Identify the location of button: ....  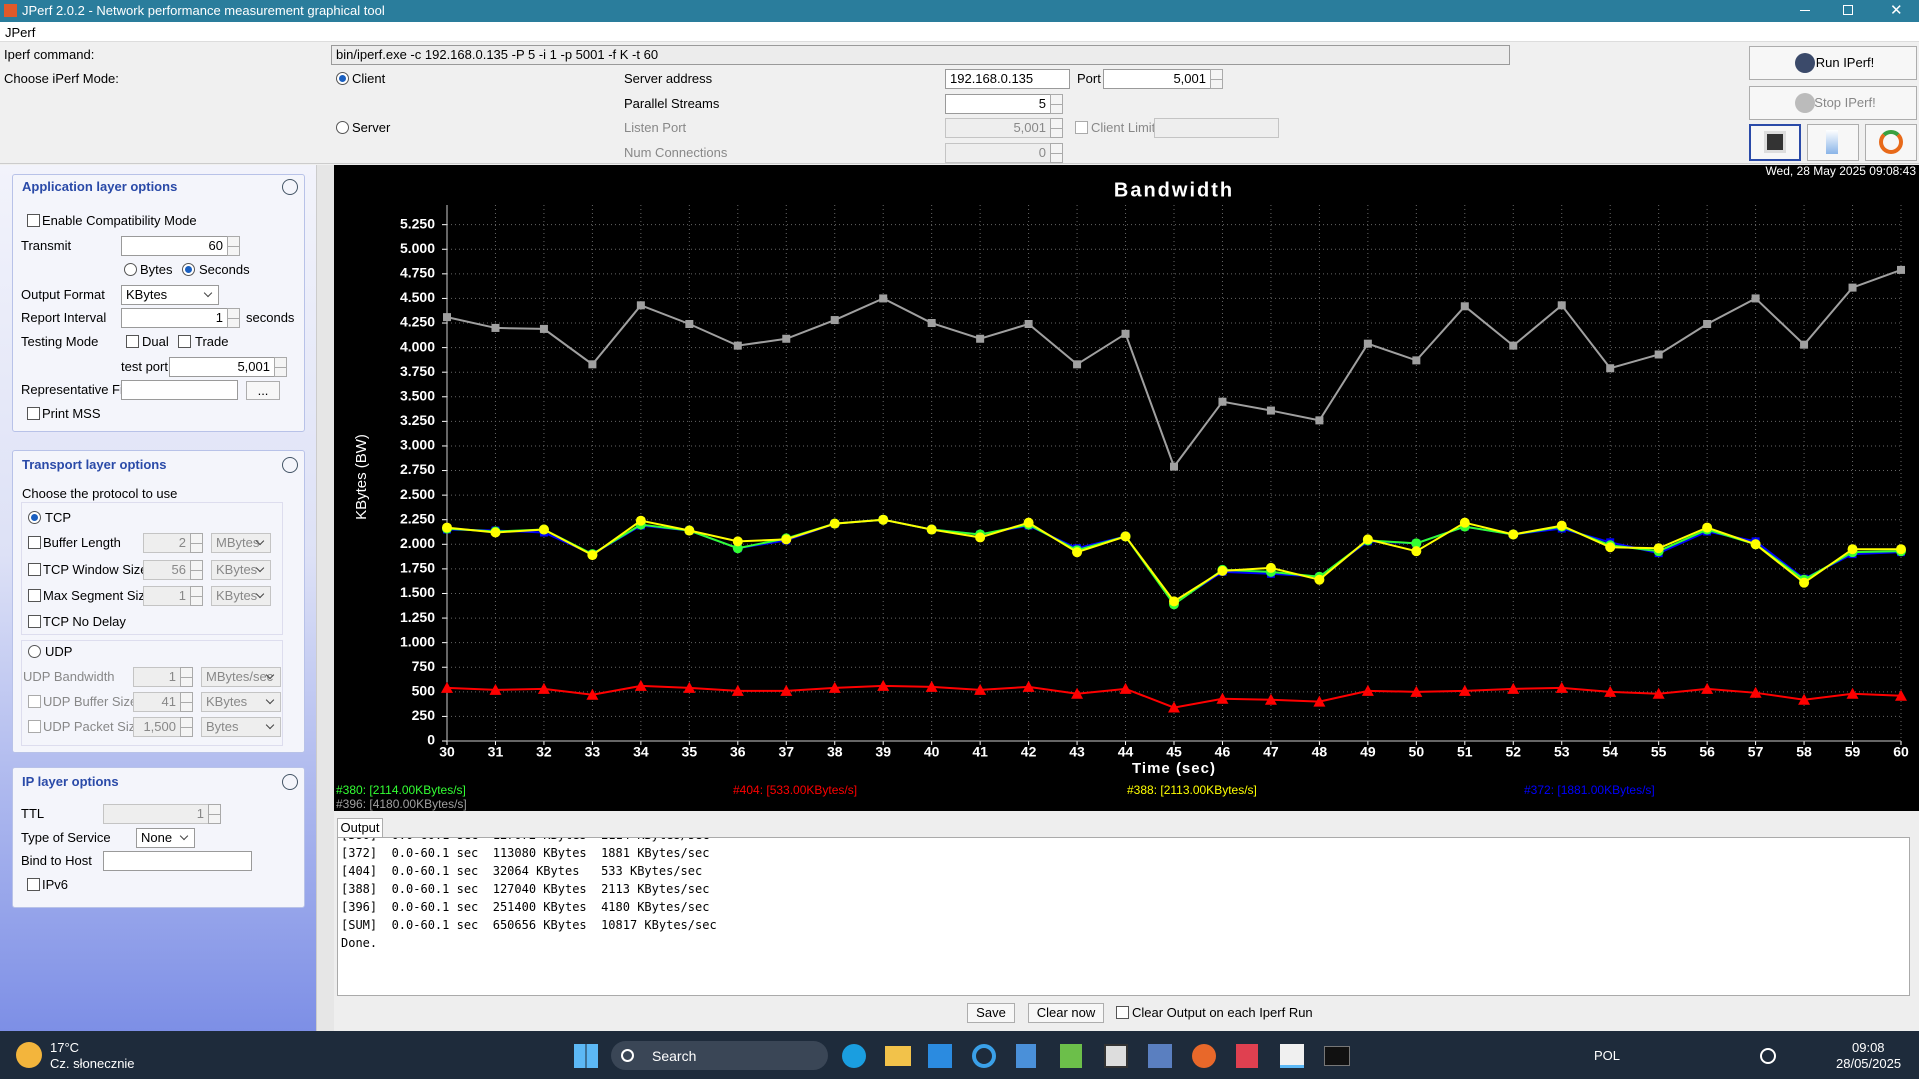
(263, 390).